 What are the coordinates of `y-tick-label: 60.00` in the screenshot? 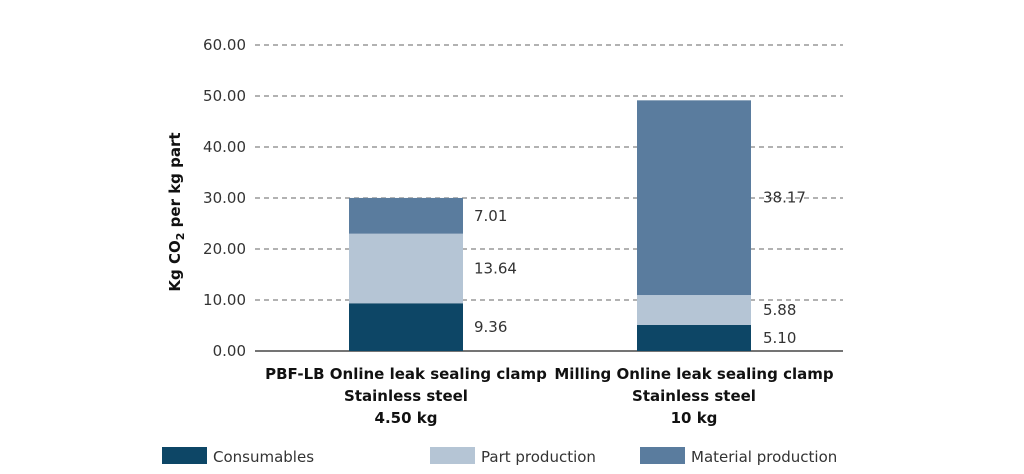 It's located at (224, 45).